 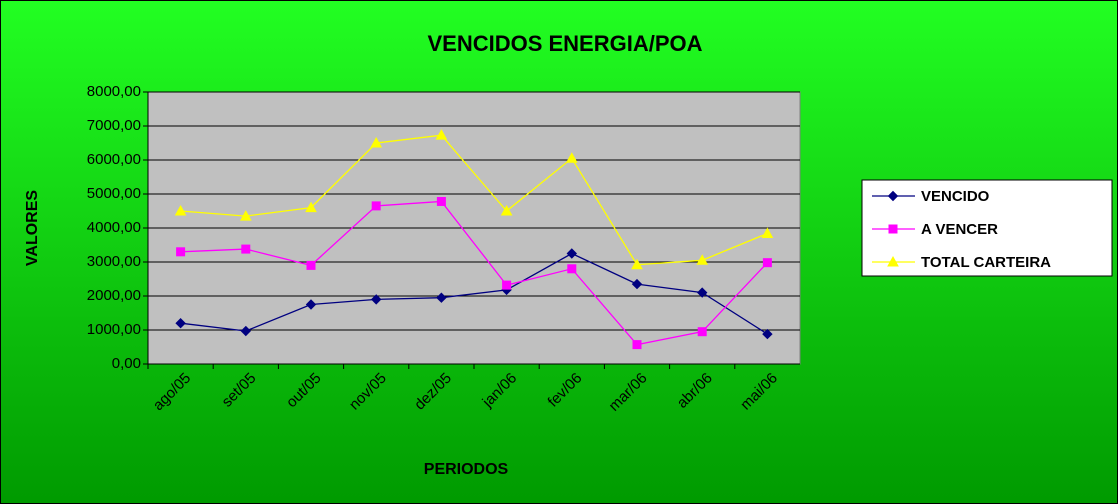 What do you see at coordinates (126, 363) in the screenshot?
I see `y-tick-label: 0,00` at bounding box center [126, 363].